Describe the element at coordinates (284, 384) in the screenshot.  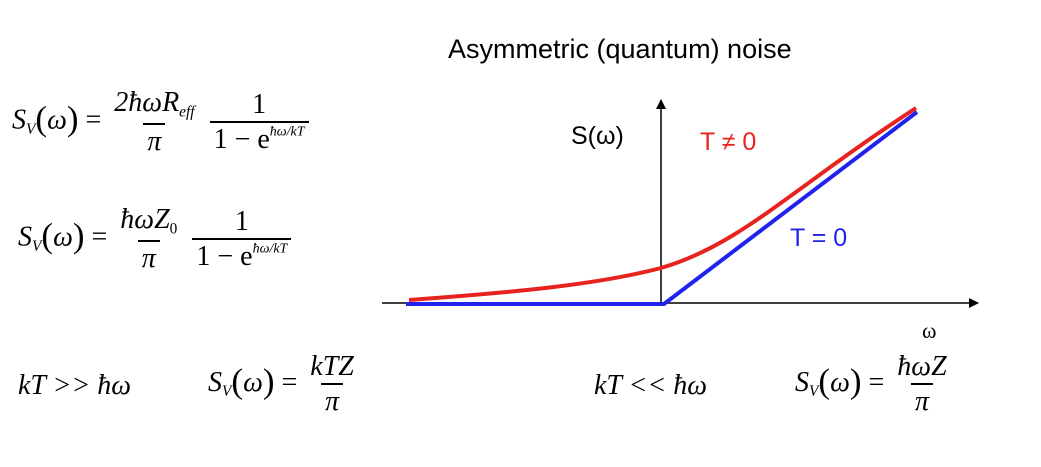
I see `equation-3: SV(ω) = kTZ π` at that location.